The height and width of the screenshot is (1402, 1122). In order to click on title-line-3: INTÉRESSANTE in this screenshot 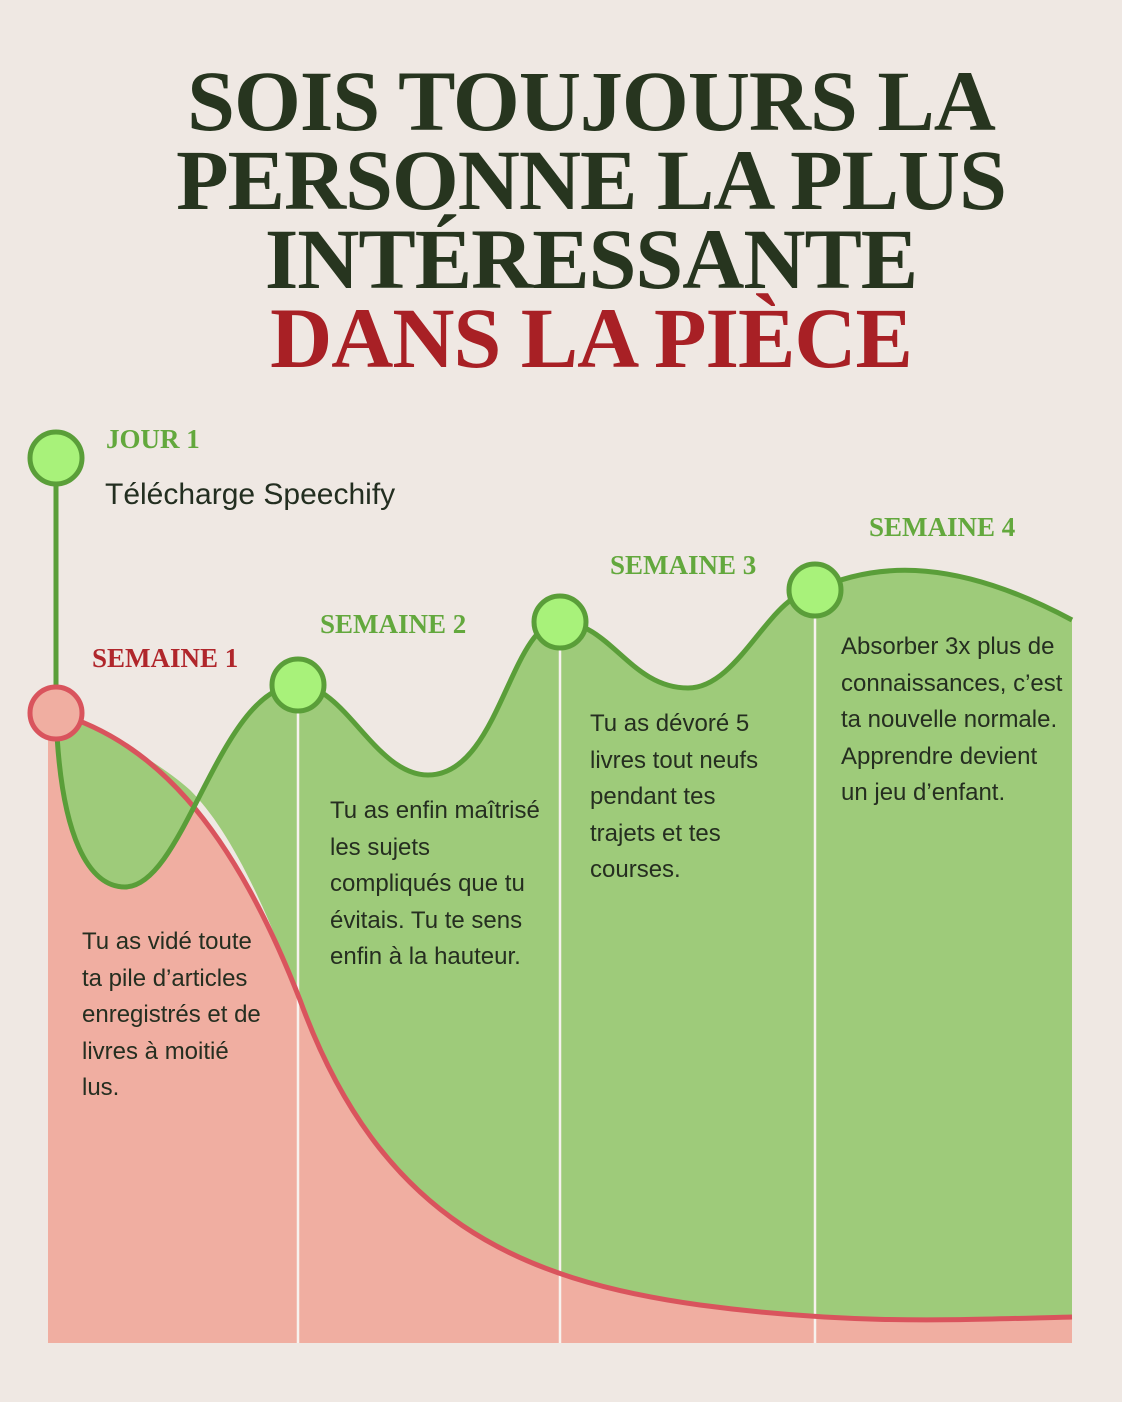, I will do `click(591, 259)`.